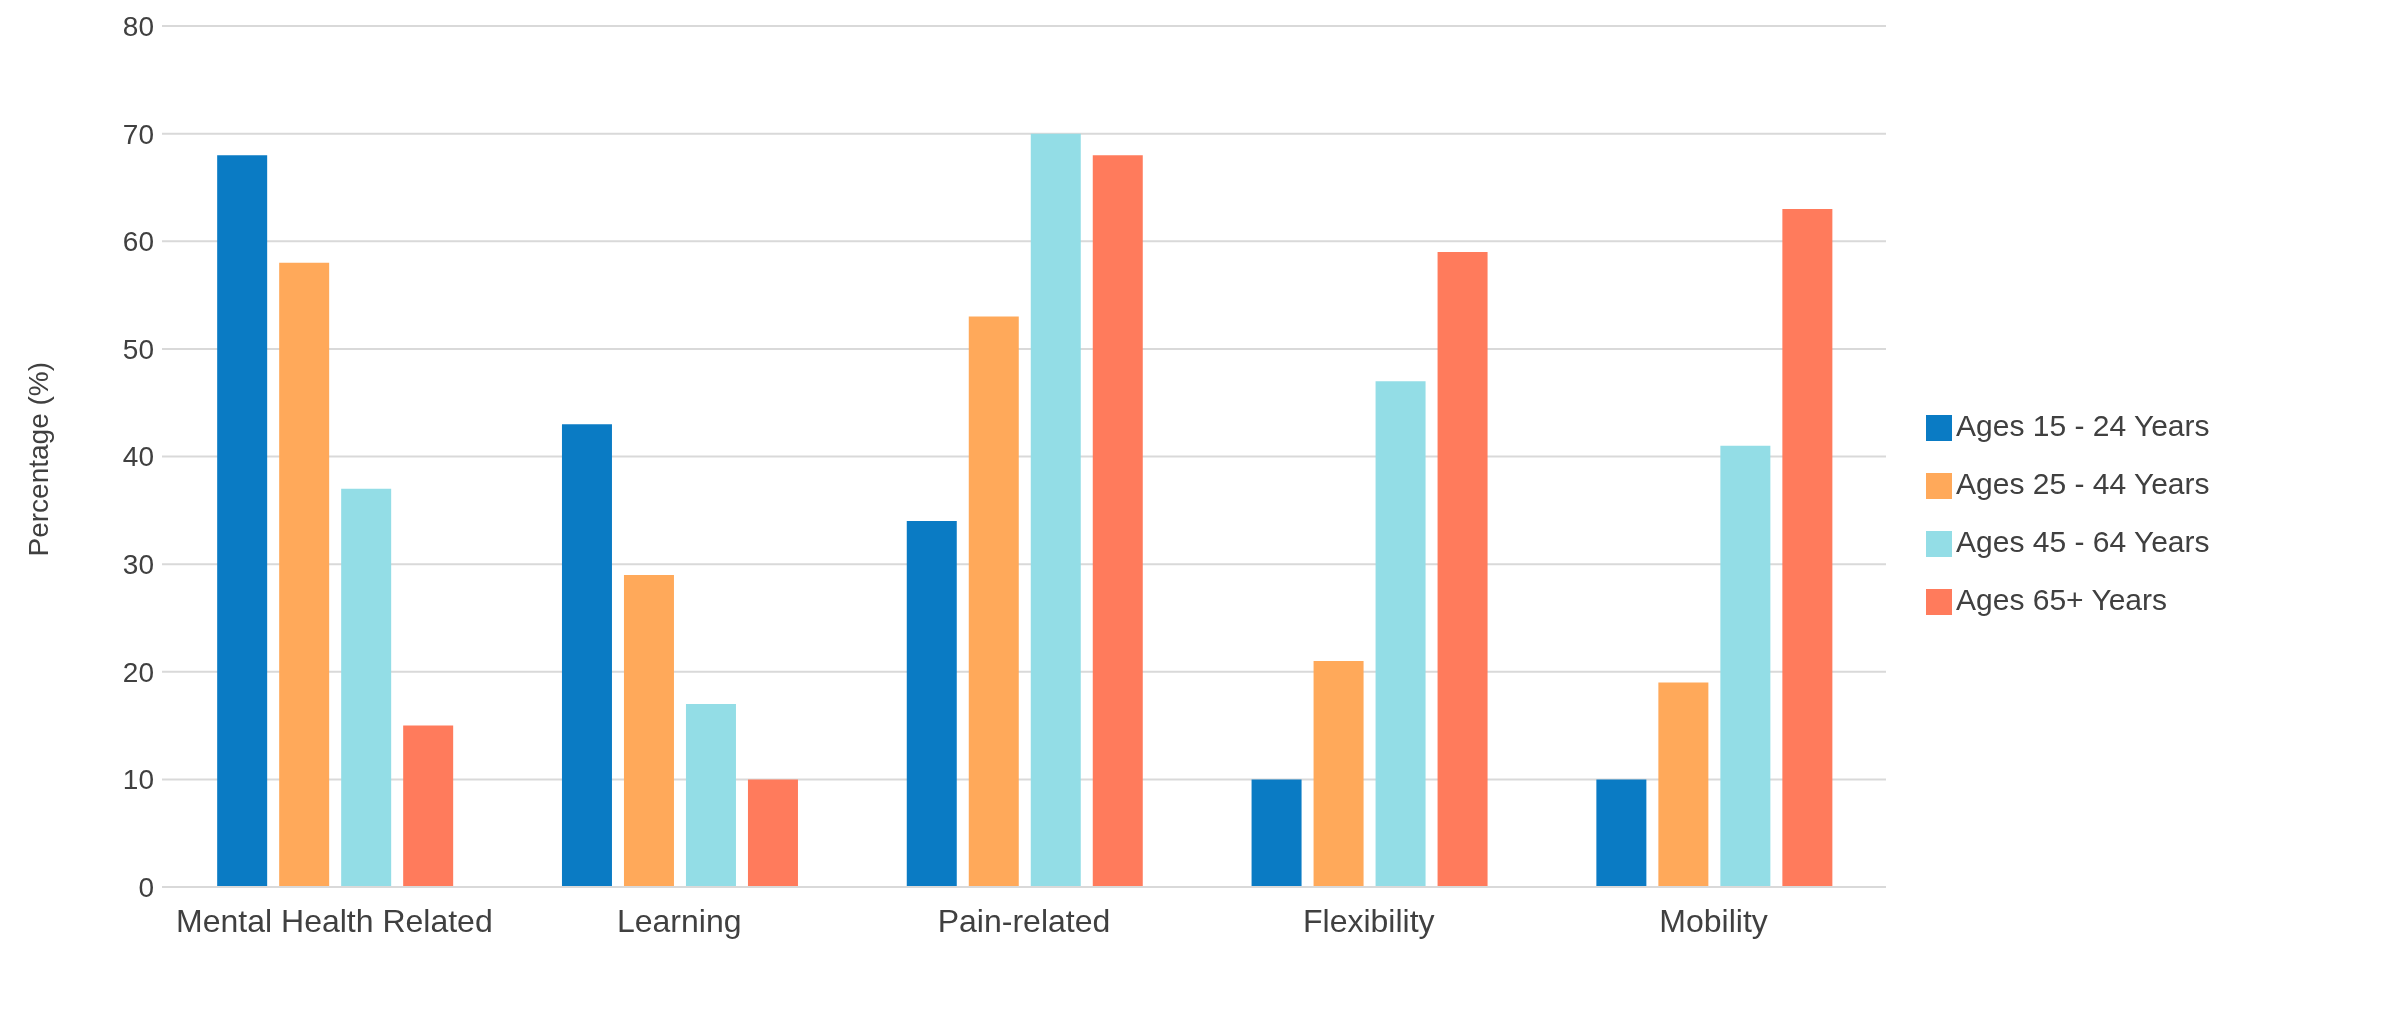 Image resolution: width=2394 pixels, height=1025 pixels. Describe the element at coordinates (138, 780) in the screenshot. I see `y-tick-label: 10` at that location.